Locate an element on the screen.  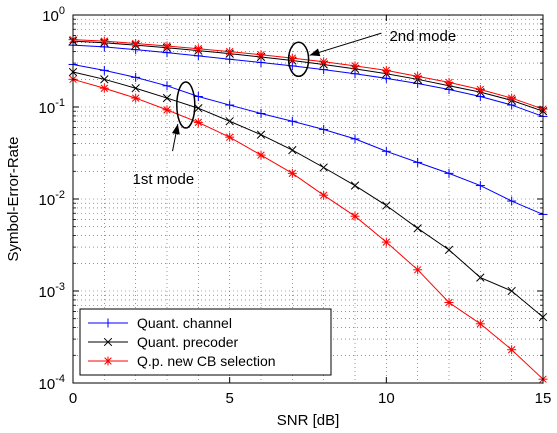
legend-label: Quant. channel is located at coordinates (184, 323).